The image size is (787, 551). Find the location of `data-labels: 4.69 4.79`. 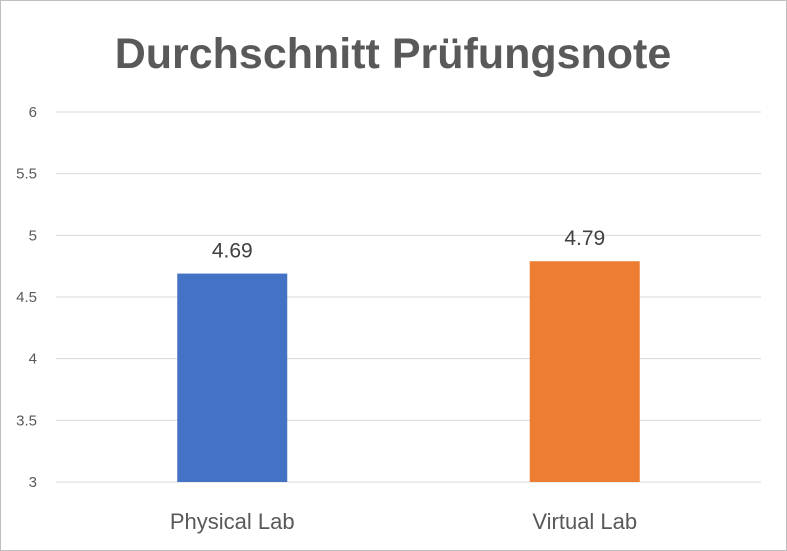

data-labels: 4.69 4.79 is located at coordinates (408, 244).